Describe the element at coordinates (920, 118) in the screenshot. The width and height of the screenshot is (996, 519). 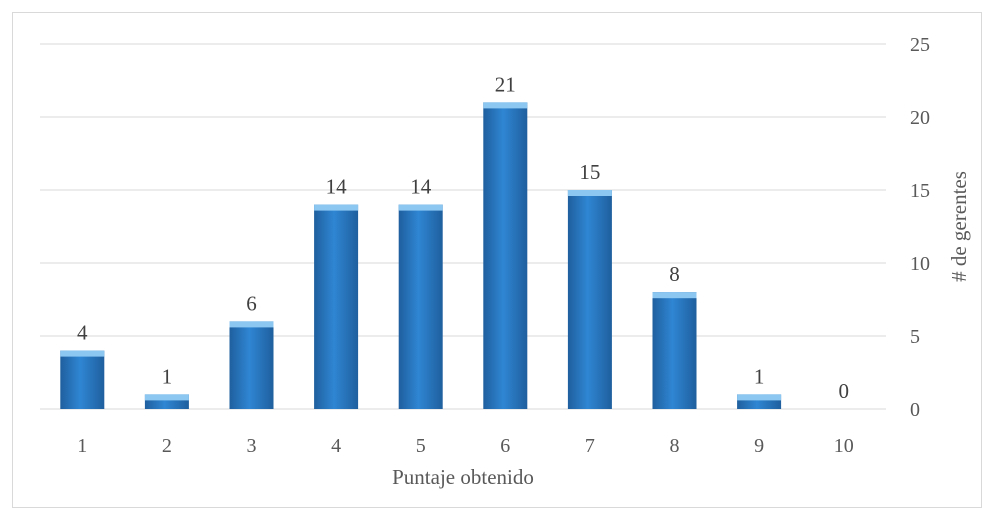
I see `y-tick-label: 20` at that location.